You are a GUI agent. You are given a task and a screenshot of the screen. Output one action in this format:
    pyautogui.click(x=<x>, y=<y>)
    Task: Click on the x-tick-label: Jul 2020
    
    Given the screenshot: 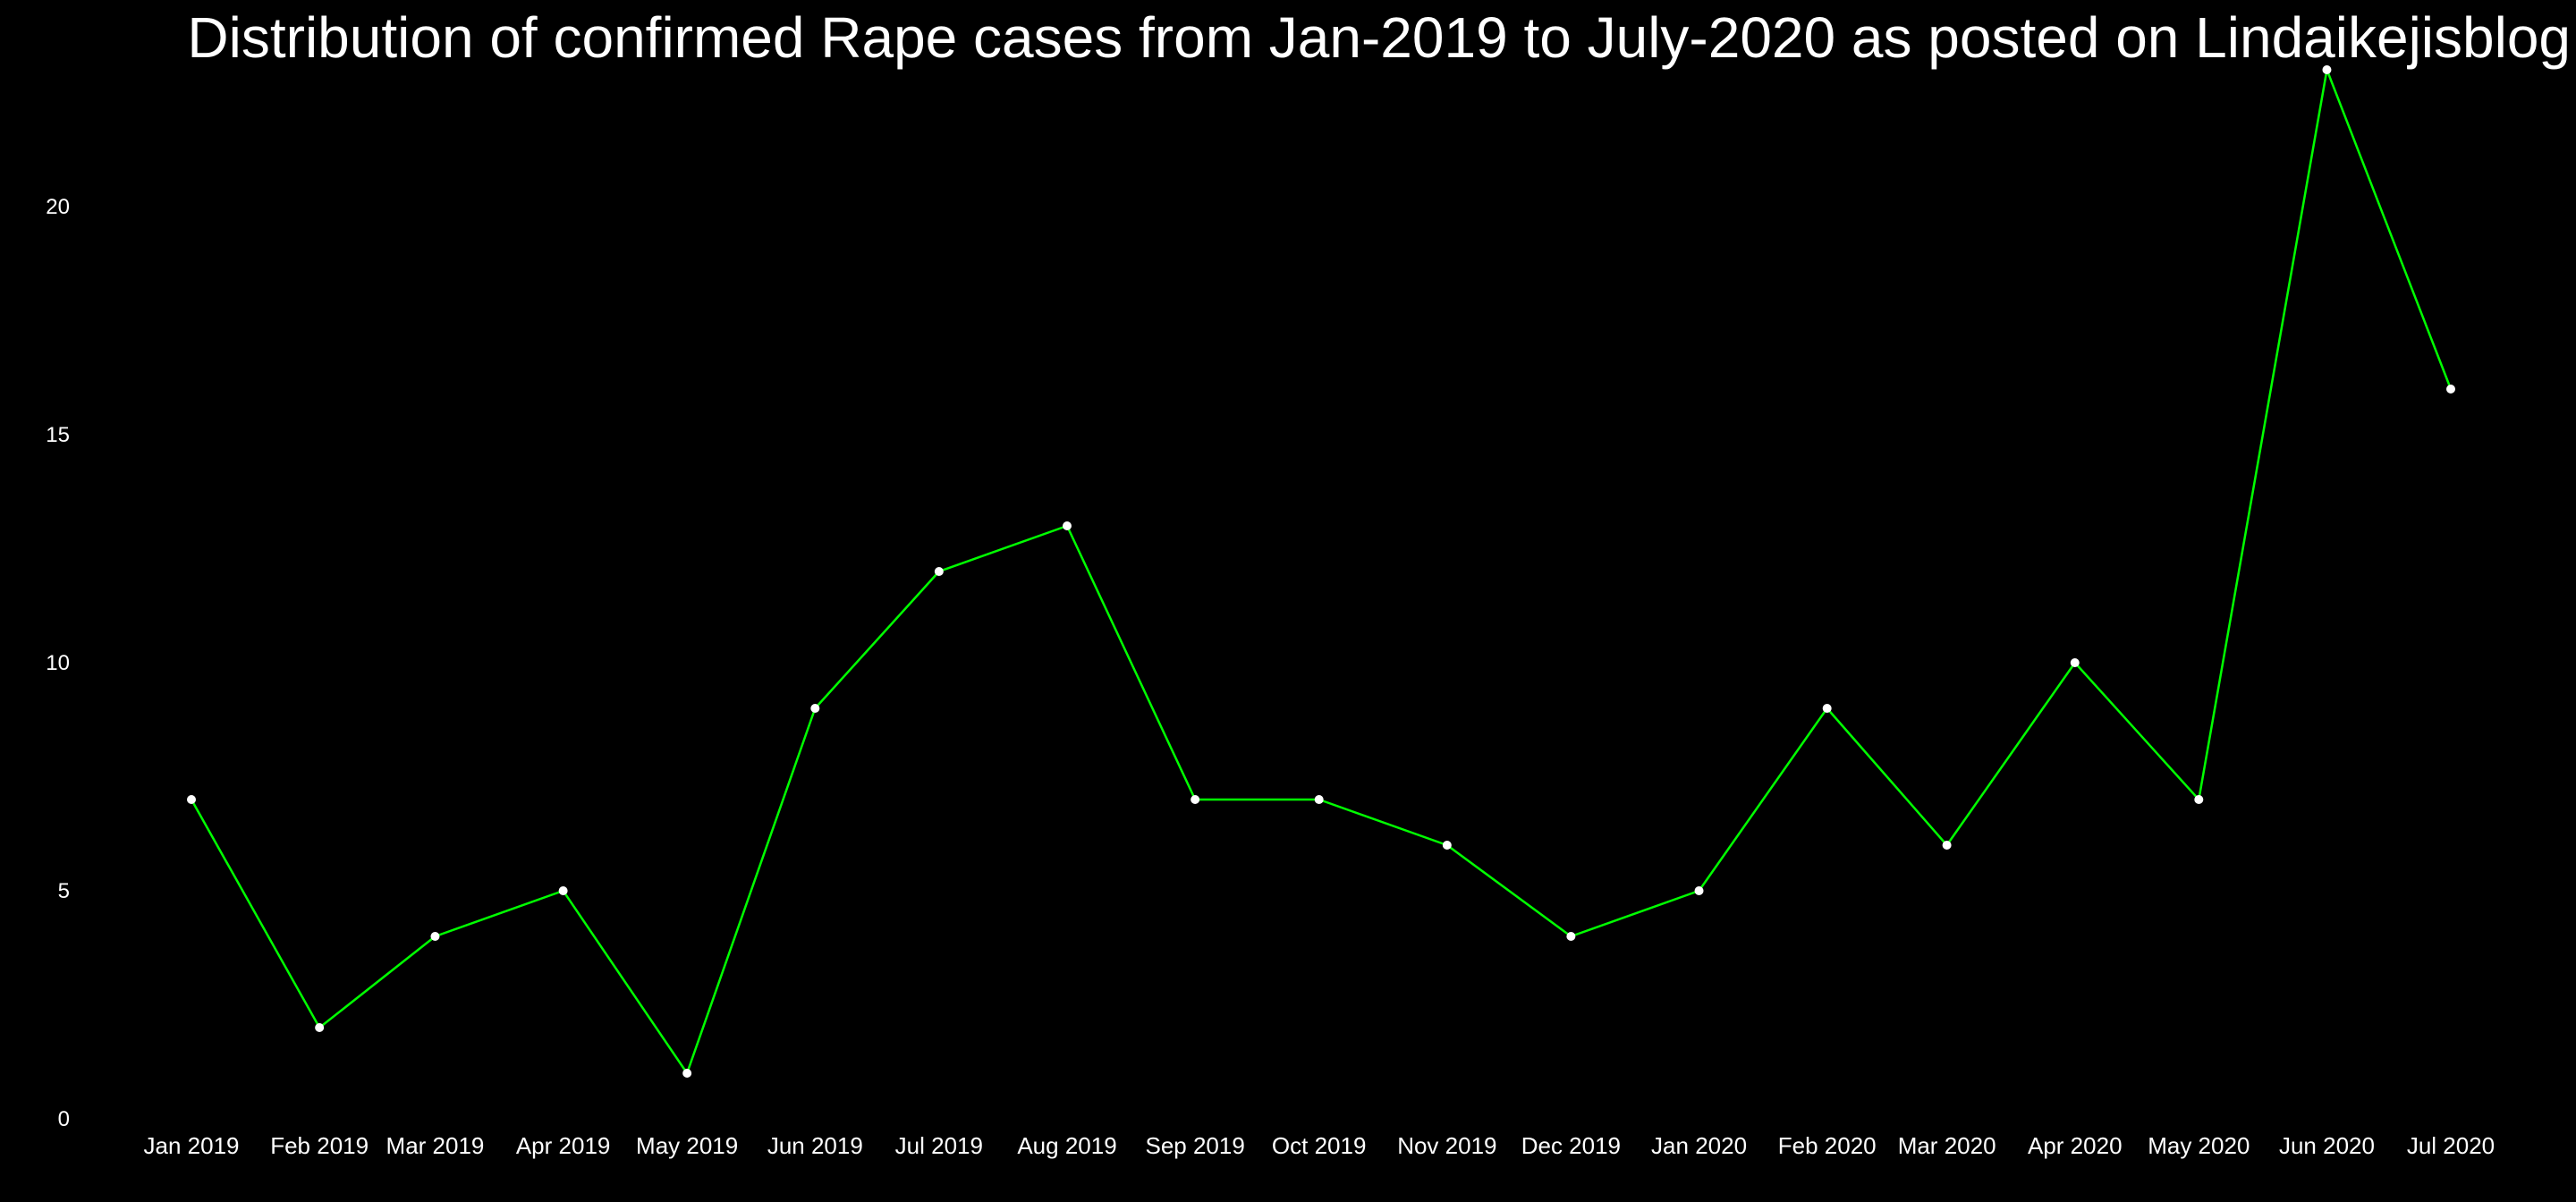 What is the action you would take?
    pyautogui.click(x=2451, y=1145)
    